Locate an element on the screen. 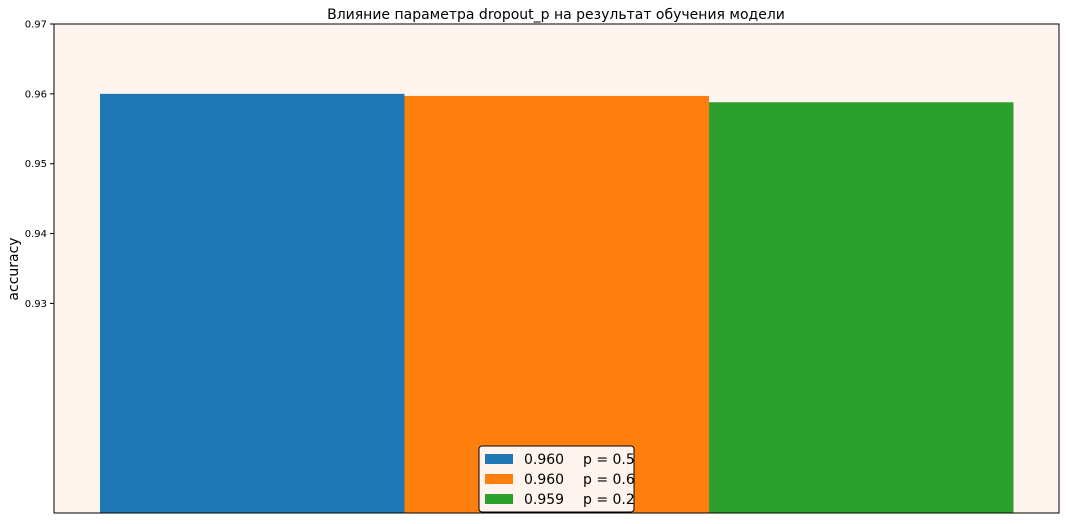 Image resolution: width=1066 pixels, height=524 pixels. legend-frame is located at coordinates (556, 479).